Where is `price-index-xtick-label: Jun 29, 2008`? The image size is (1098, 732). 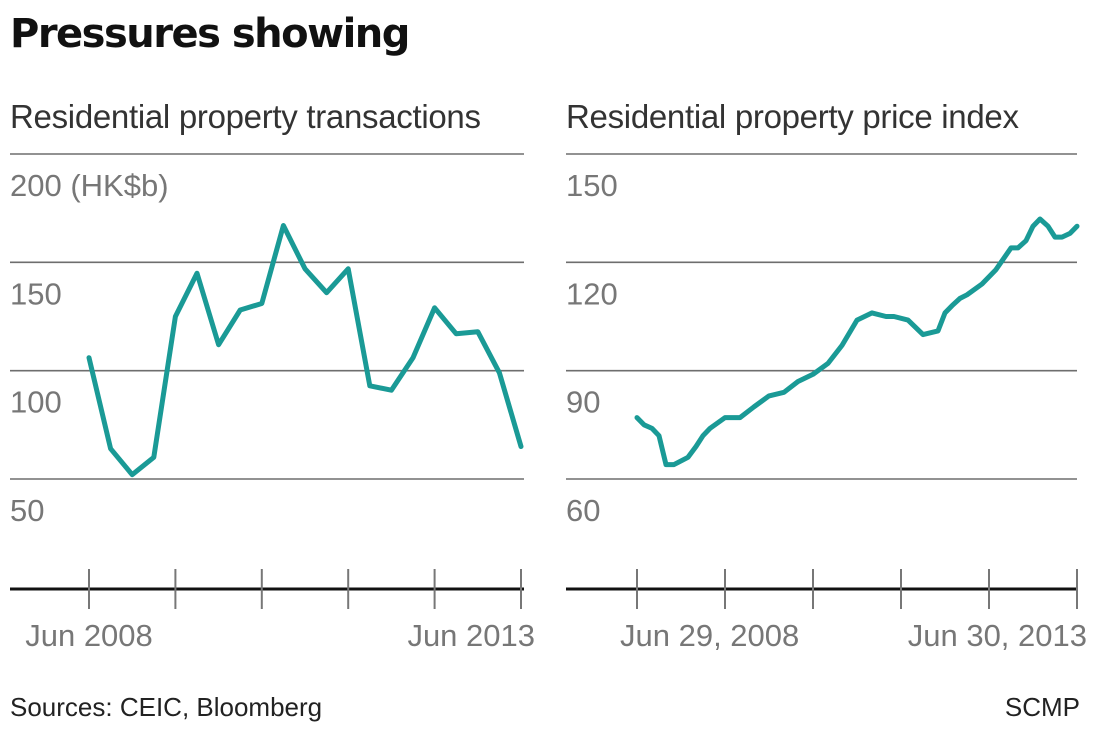
price-index-xtick-label: Jun 29, 2008 is located at coordinates (709, 635).